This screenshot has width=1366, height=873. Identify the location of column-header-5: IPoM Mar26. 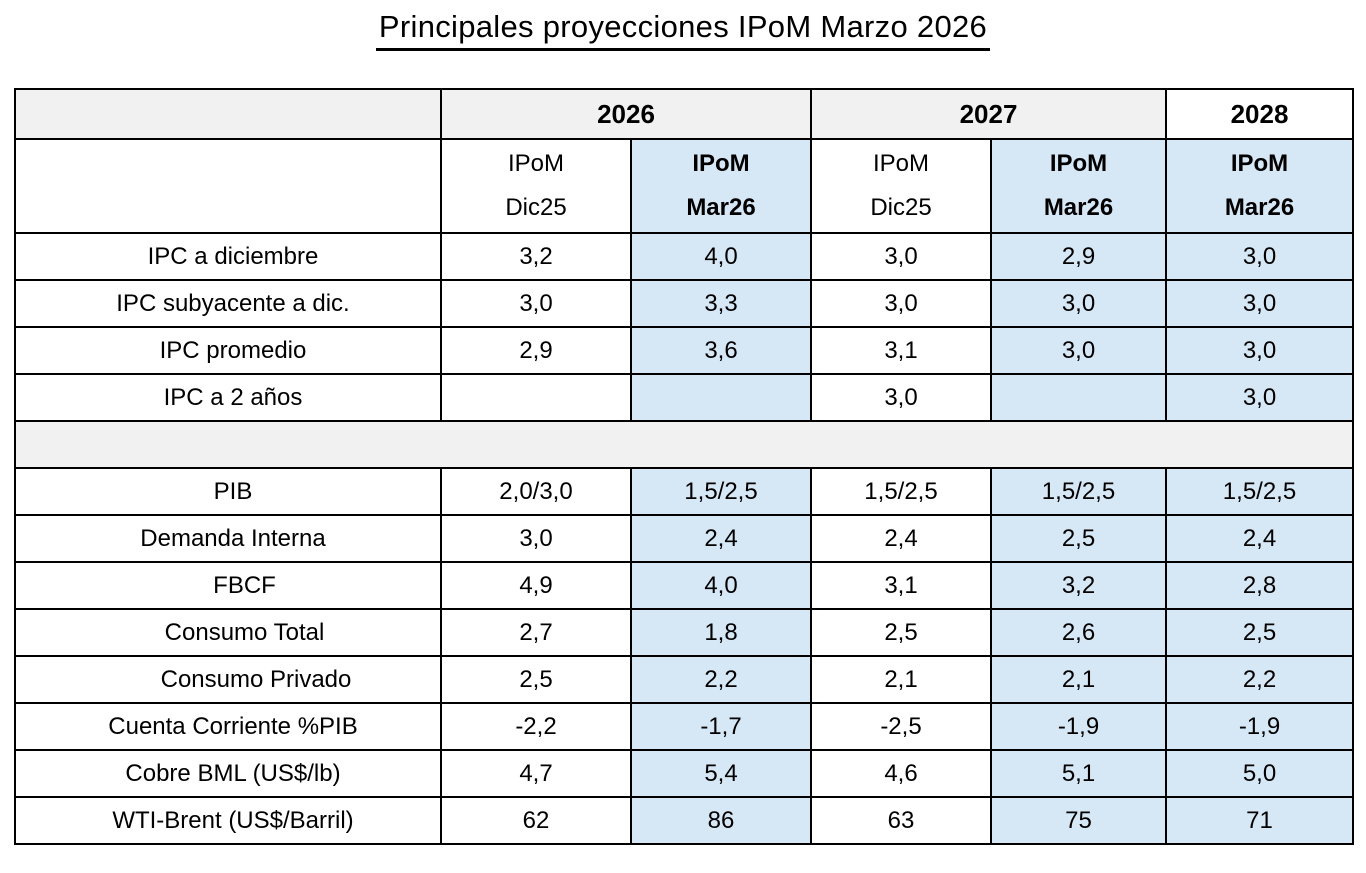
(1259, 186).